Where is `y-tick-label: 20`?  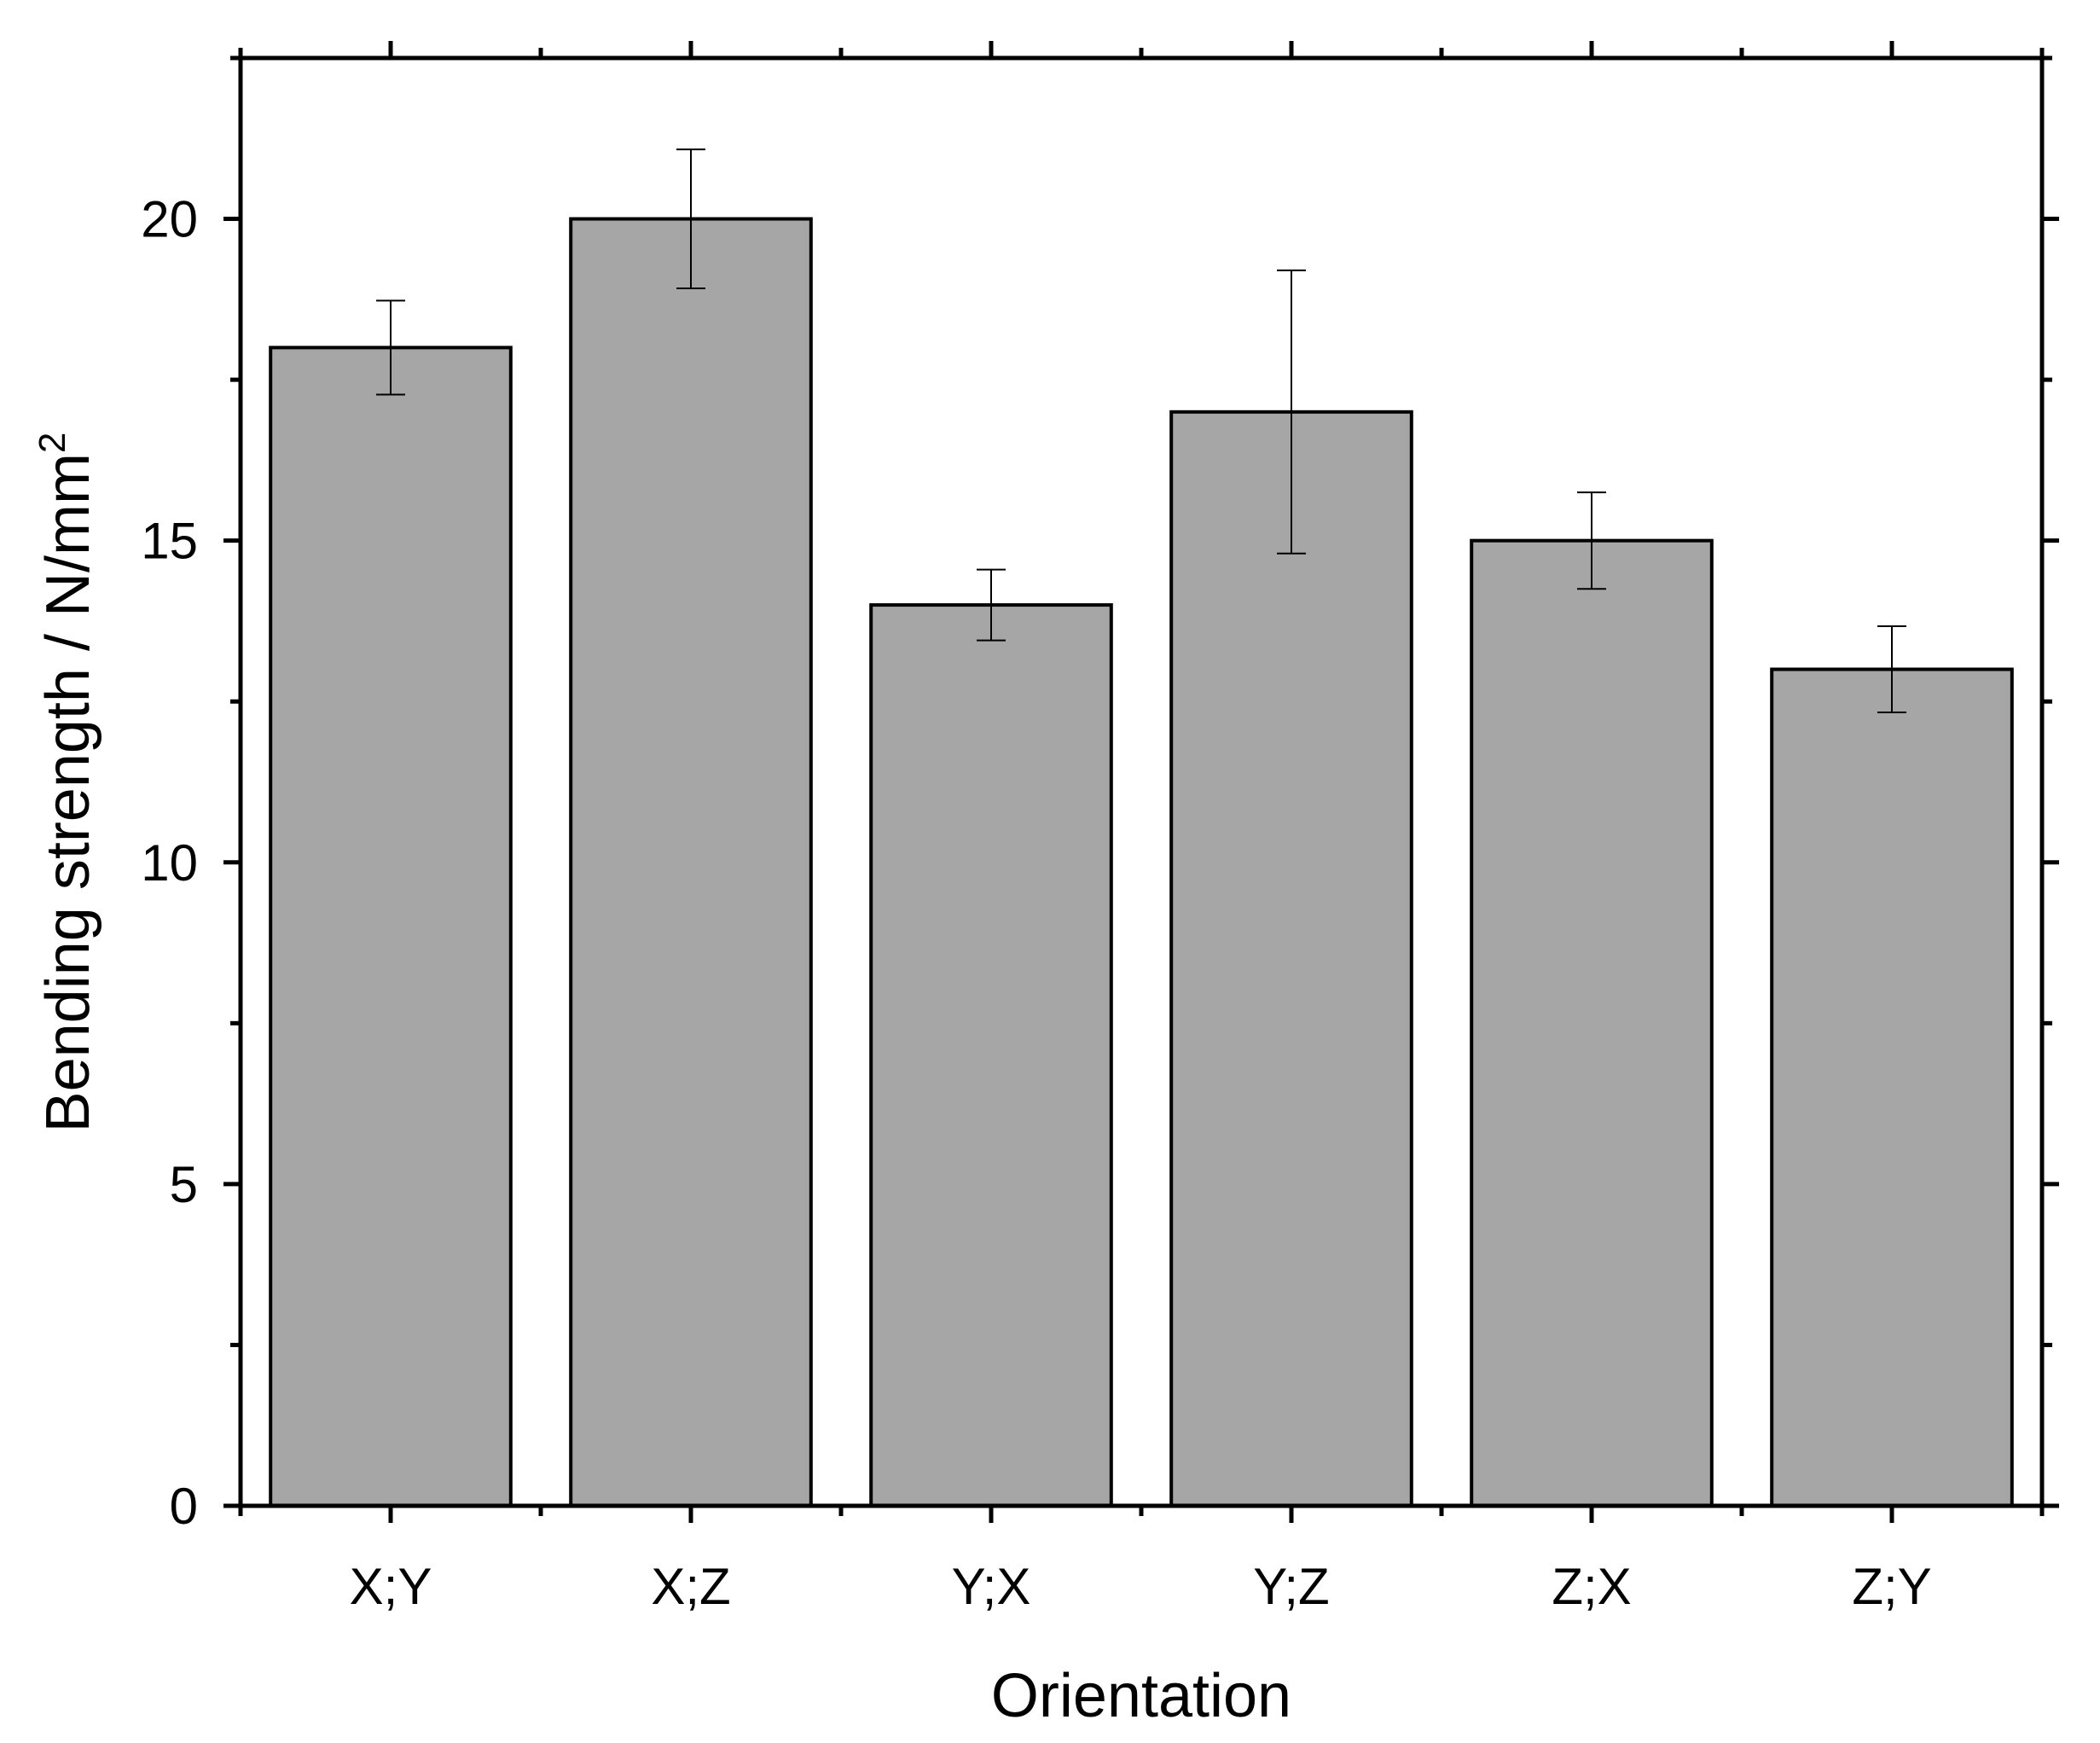 y-tick-label: 20 is located at coordinates (169, 219).